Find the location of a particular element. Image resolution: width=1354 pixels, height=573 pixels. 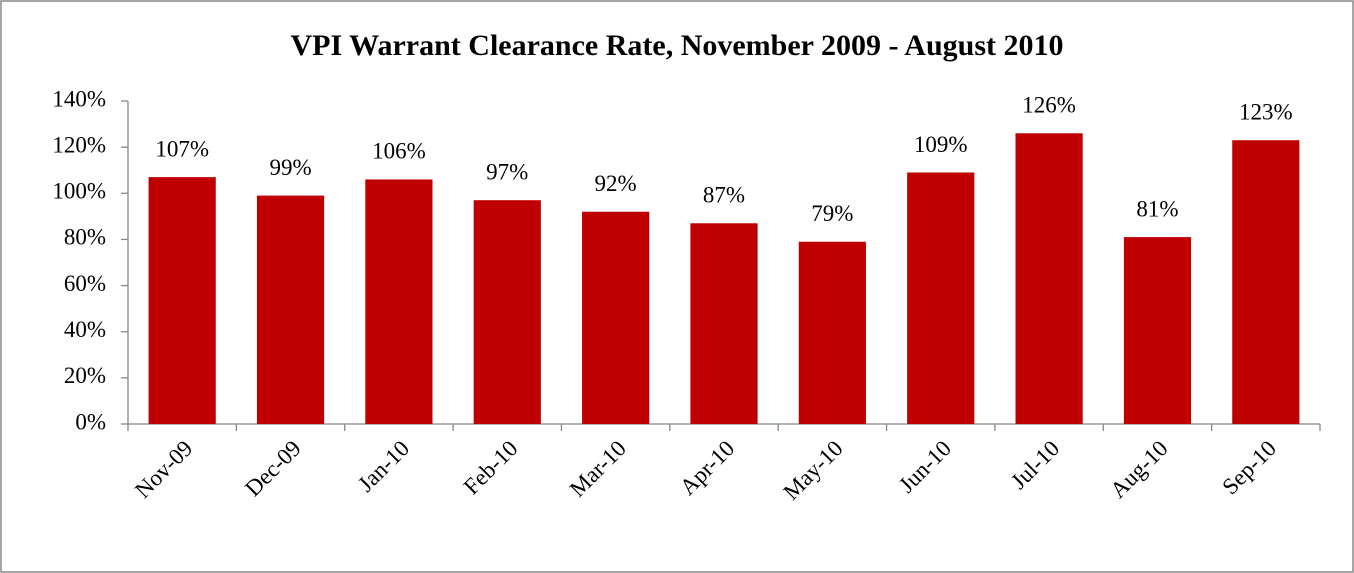

data-label: 106% is located at coordinates (399, 151).